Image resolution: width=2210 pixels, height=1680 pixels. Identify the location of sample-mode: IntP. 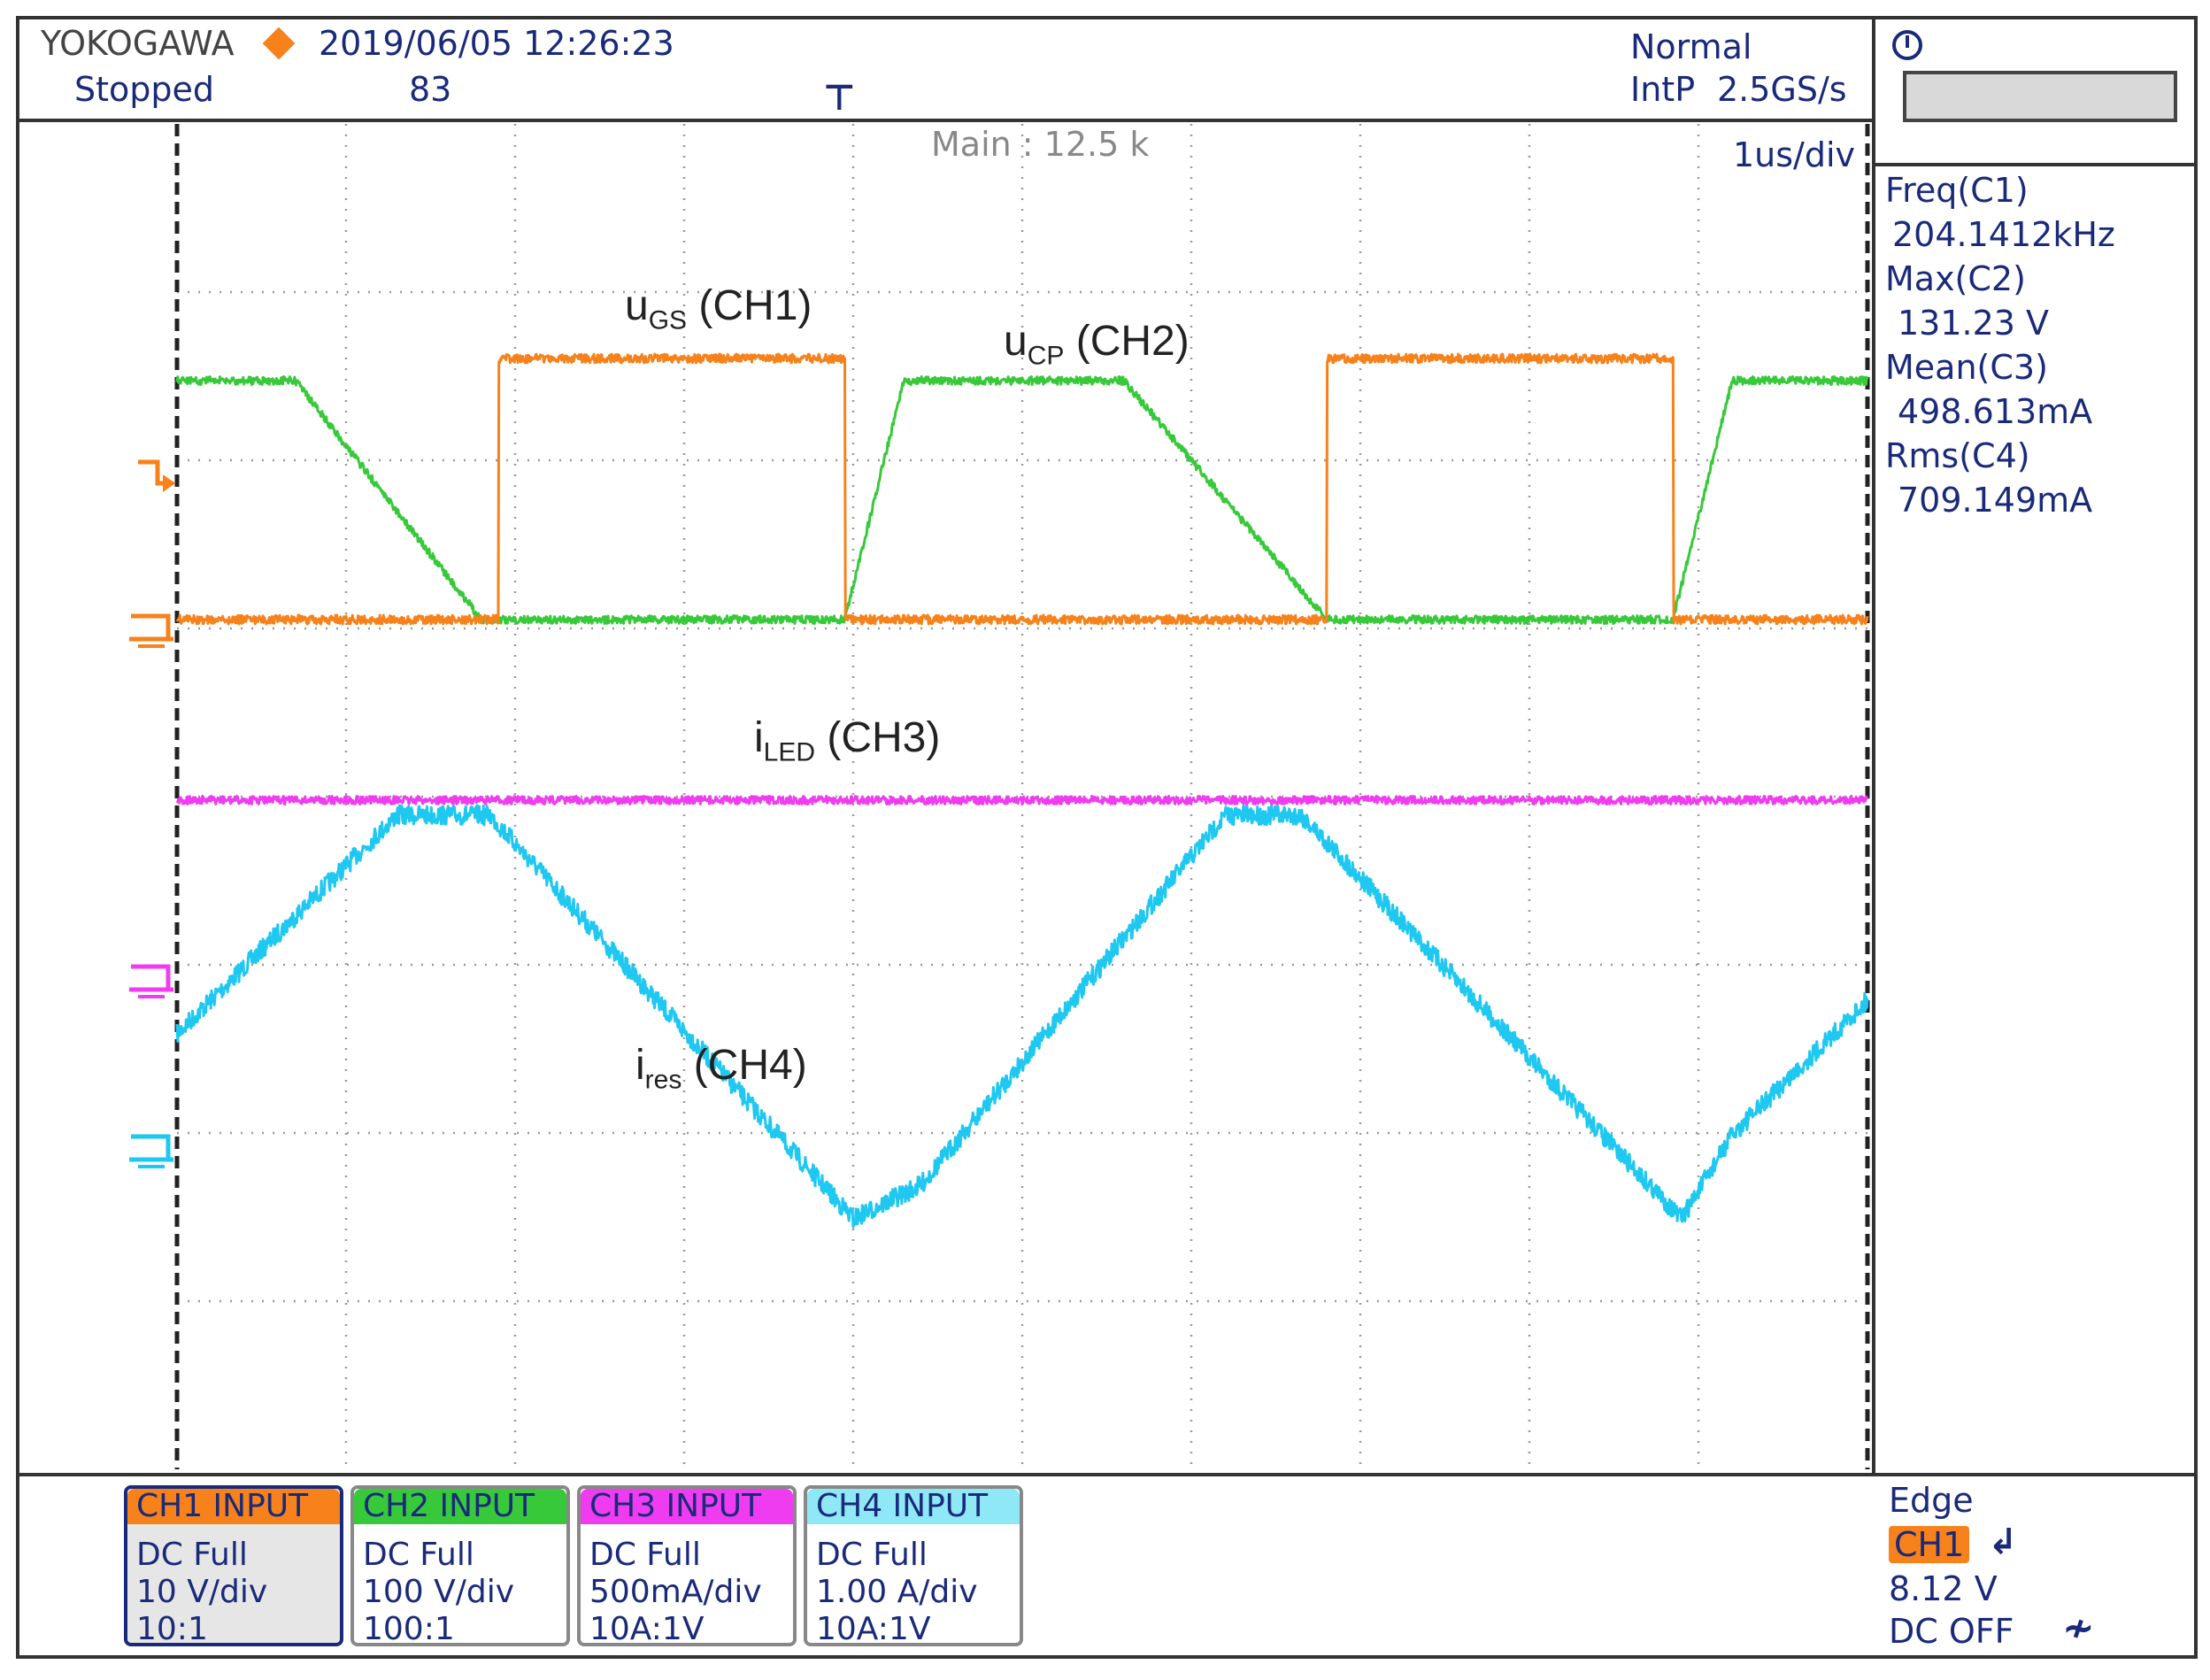
(1663, 89).